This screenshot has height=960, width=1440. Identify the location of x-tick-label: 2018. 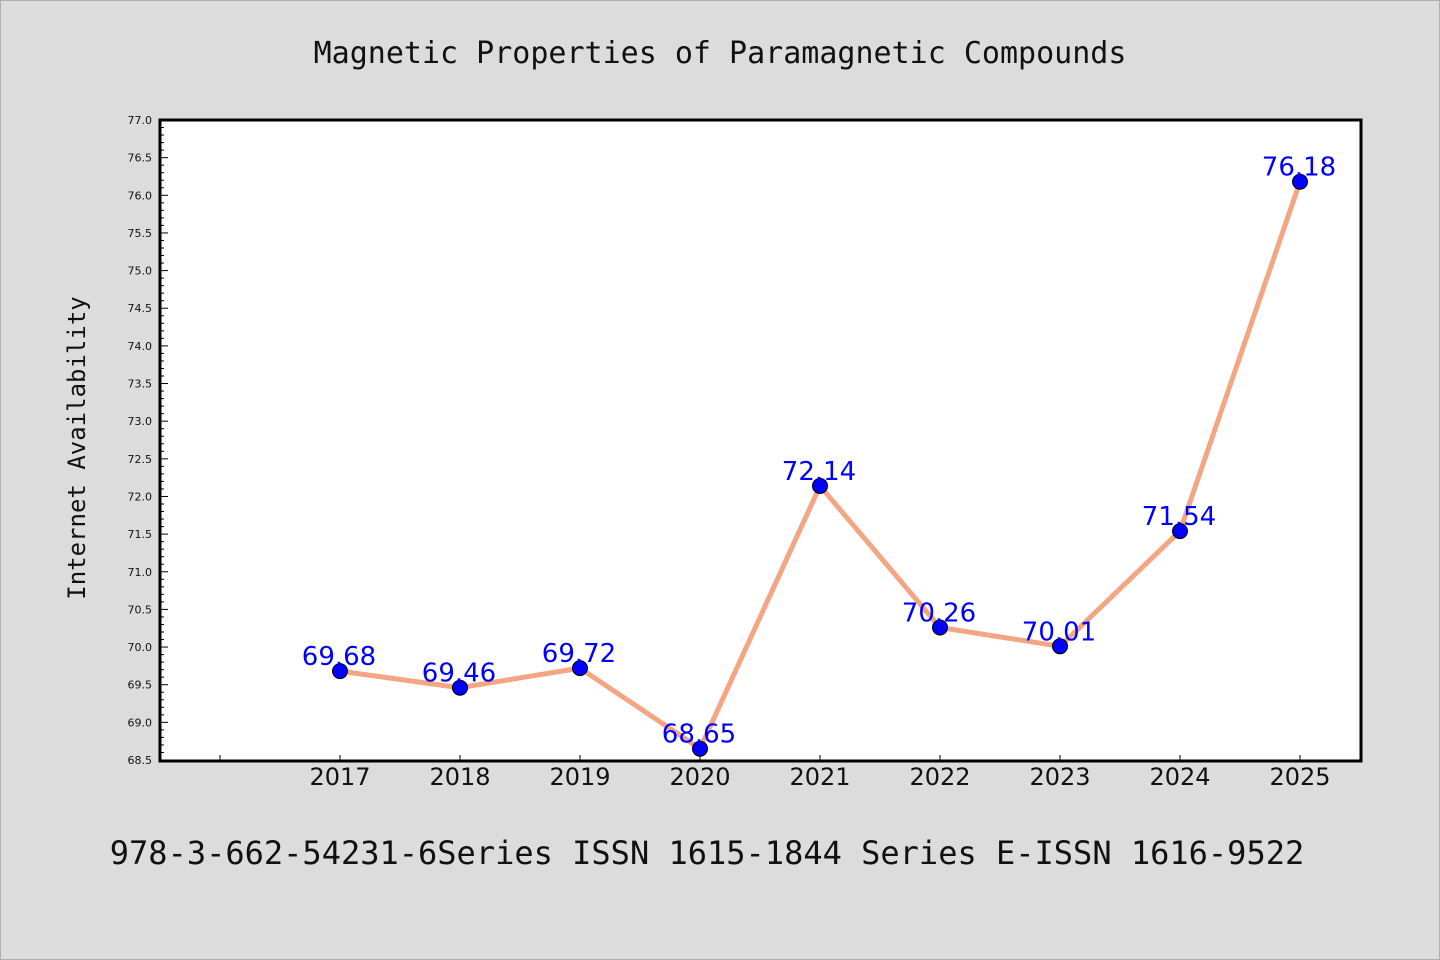
(459, 777).